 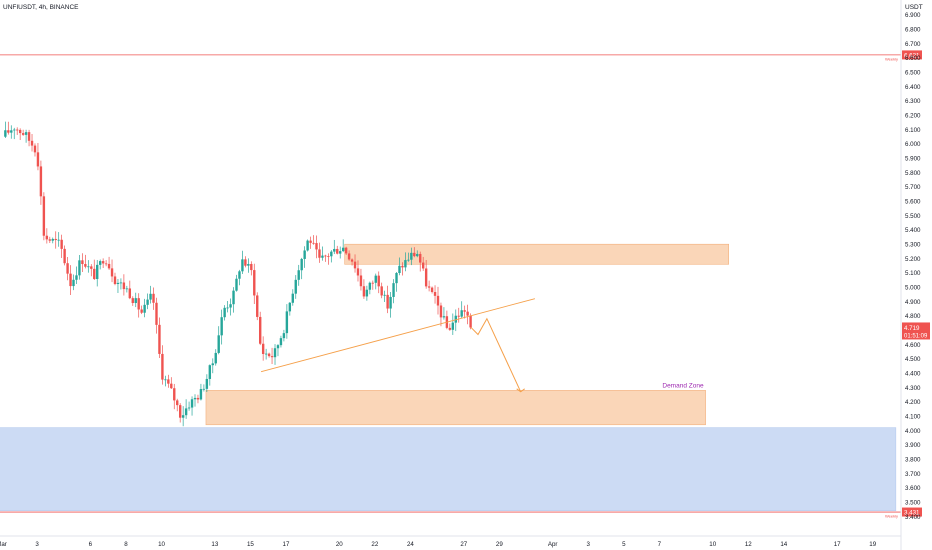 I want to click on symbol-title: UNFIUSDT, 4h, BINANCE, so click(x=41, y=7).